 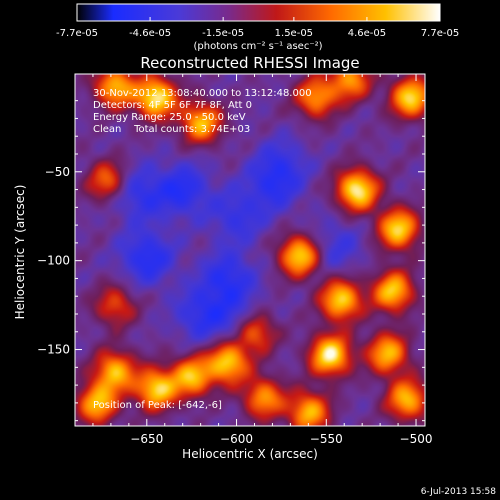 What do you see at coordinates (169, 117) in the screenshot?
I see `annotation-energy-range: Energy Range: 25.0 - 50.0 keV` at bounding box center [169, 117].